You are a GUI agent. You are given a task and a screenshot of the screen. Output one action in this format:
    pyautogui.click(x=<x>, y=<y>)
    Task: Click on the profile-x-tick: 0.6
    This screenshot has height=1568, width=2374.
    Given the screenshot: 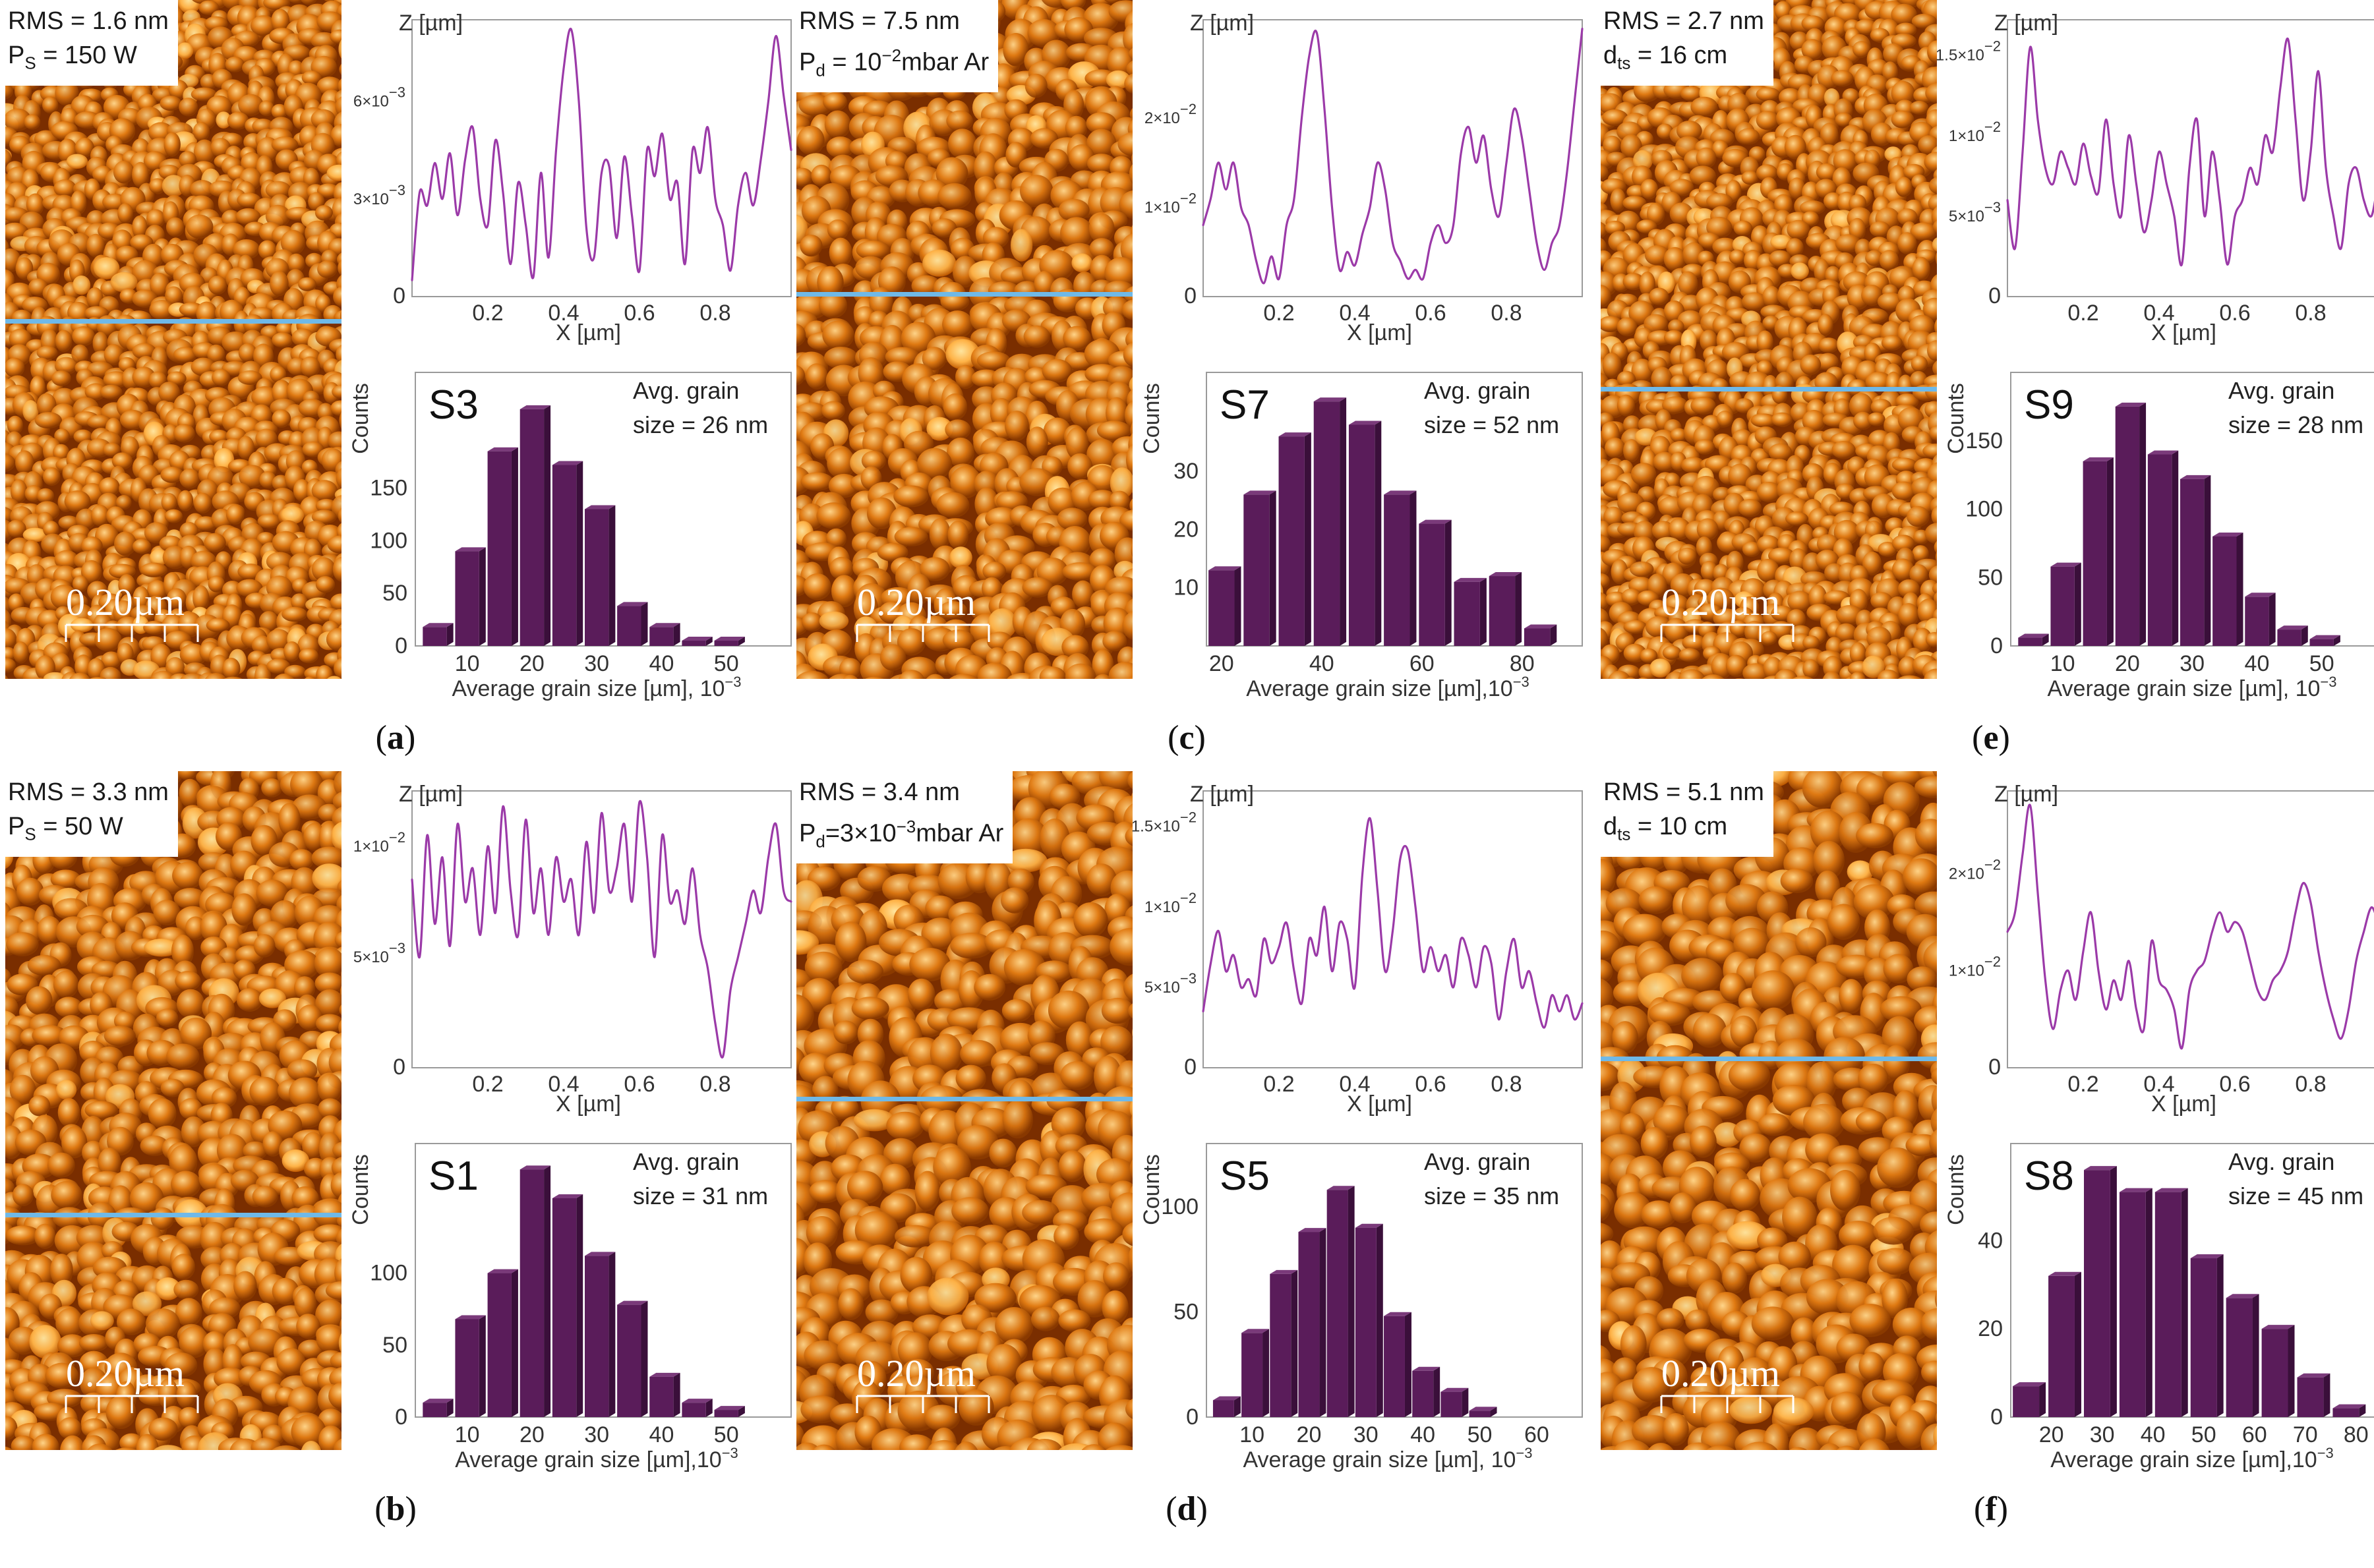 What is the action you would take?
    pyautogui.click(x=2234, y=1084)
    